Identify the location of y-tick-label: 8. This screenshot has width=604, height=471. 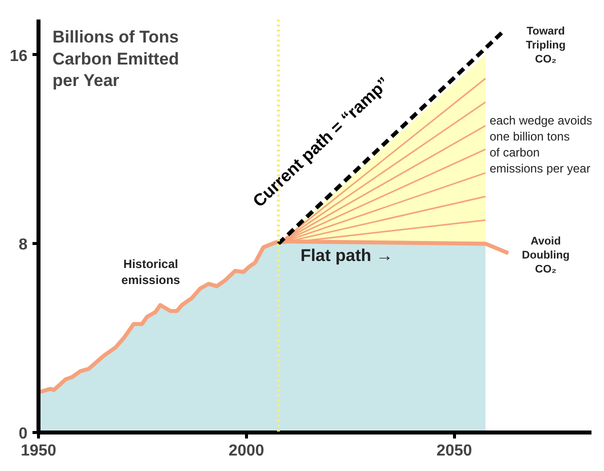
(23, 245).